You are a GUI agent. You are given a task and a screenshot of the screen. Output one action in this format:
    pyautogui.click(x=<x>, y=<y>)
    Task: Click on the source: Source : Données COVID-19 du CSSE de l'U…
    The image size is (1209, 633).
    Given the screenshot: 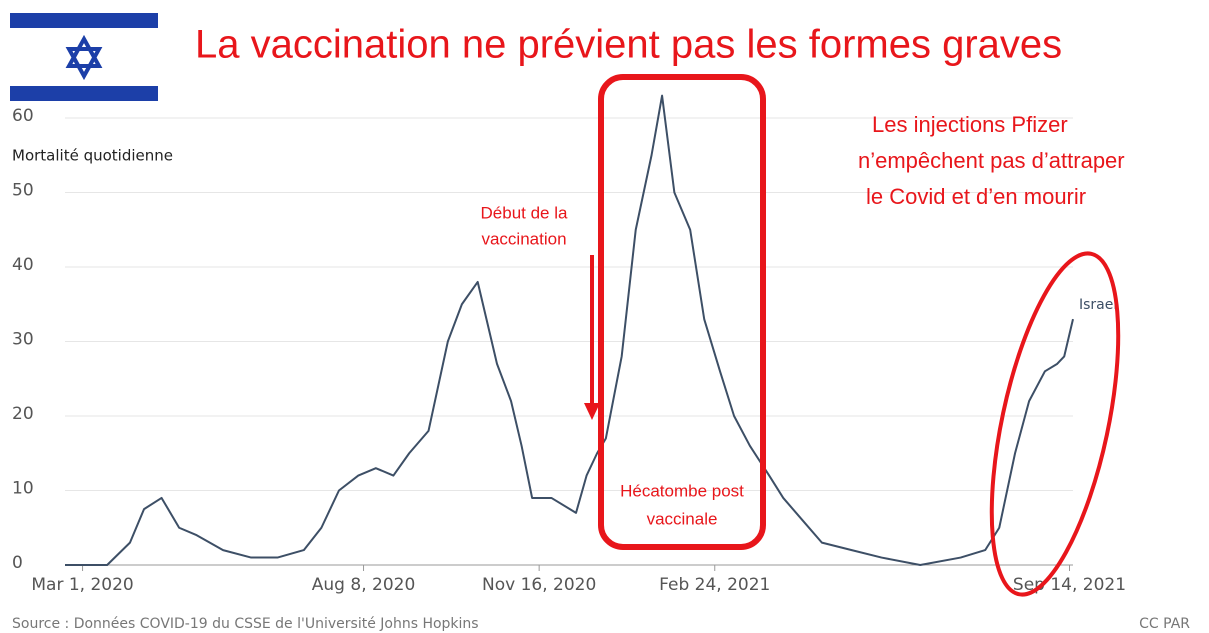 What is the action you would take?
    pyautogui.click(x=245, y=624)
    